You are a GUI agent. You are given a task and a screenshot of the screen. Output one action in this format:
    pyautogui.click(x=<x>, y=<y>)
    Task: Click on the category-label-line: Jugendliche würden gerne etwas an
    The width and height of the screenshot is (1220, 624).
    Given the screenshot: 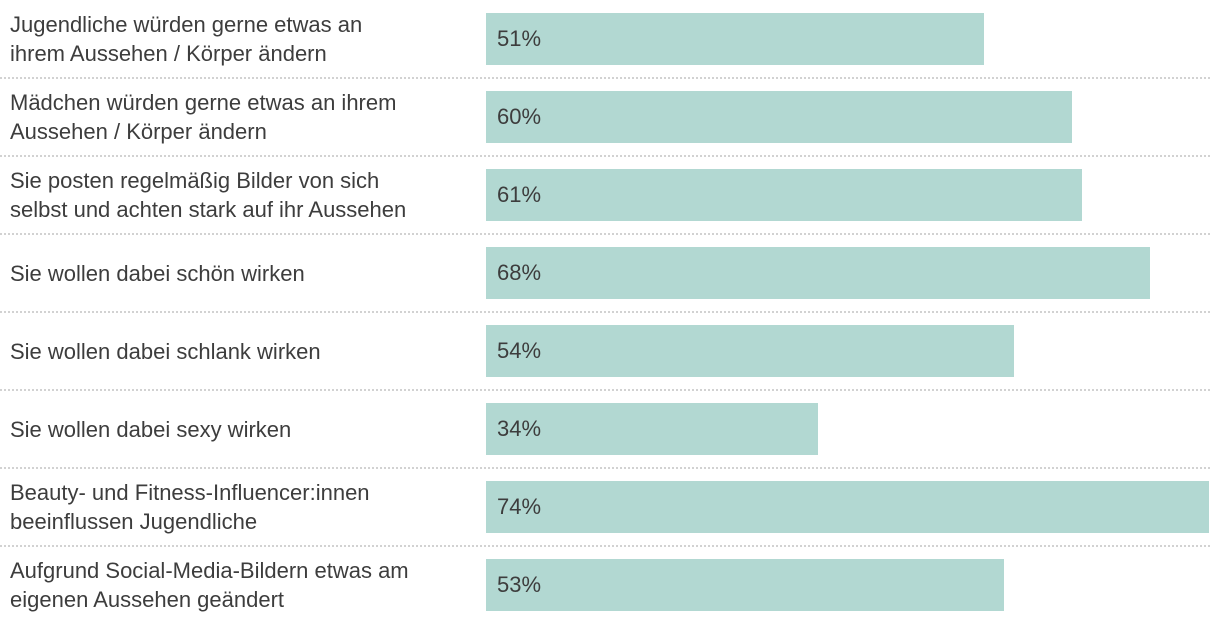 What is the action you would take?
    pyautogui.click(x=186, y=24)
    